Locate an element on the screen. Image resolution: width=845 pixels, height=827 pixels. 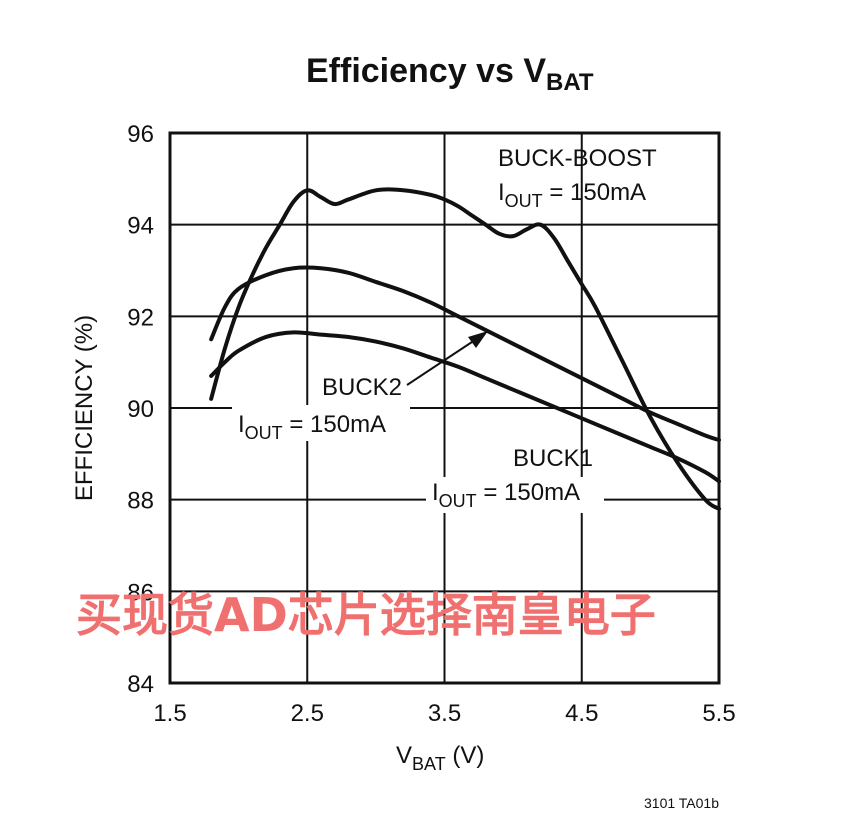
x-axis-label-main: V is located at coordinates (404, 755).